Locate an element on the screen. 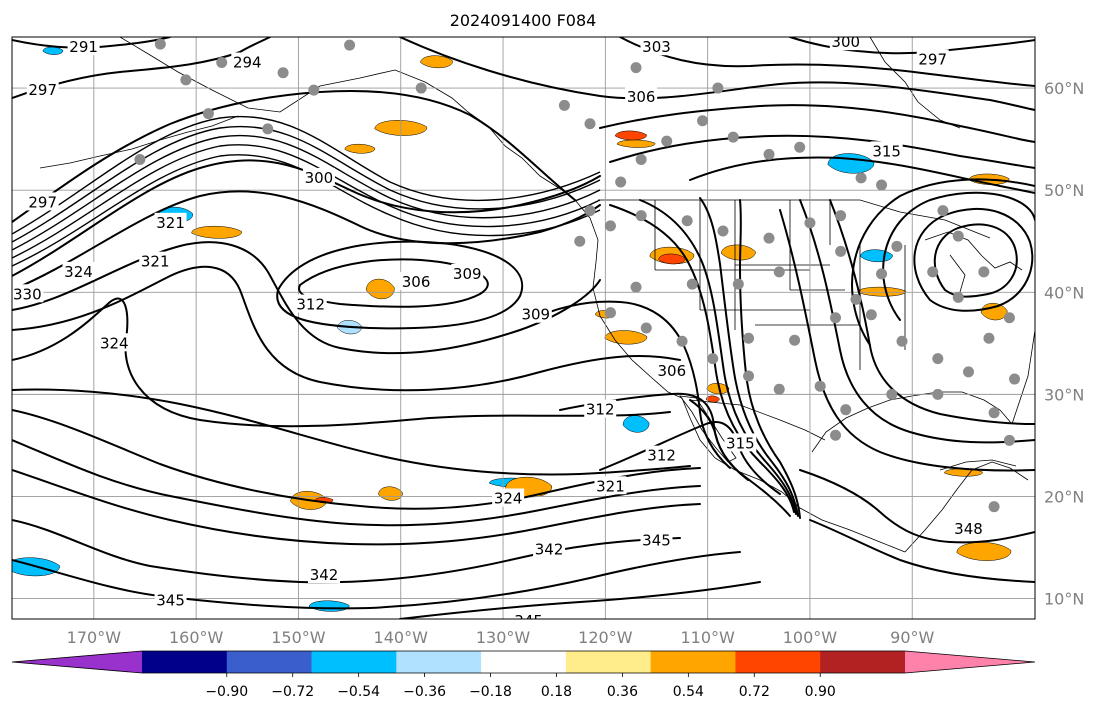 Image resolution: width=1105 pixels, height=712 pixels. contour-label: 294 is located at coordinates (247, 63).